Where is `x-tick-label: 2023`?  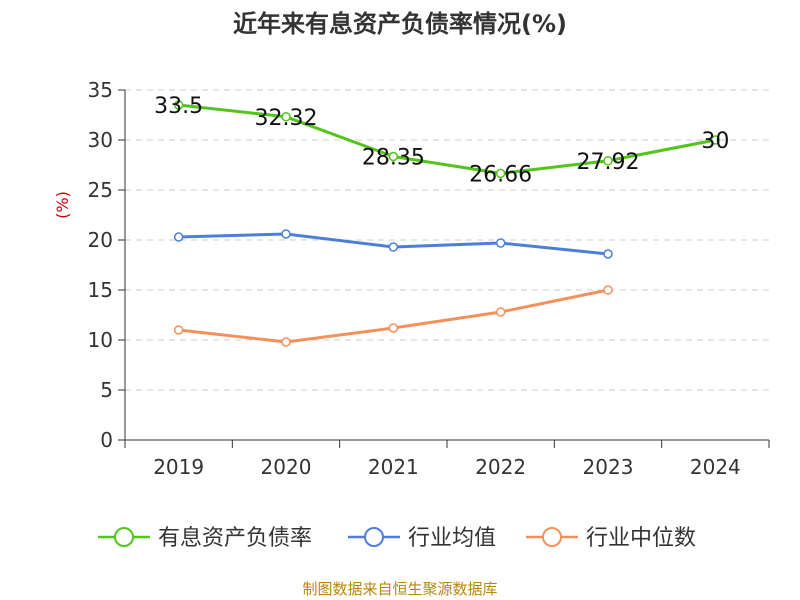
x-tick-label: 2023 is located at coordinates (608, 467).